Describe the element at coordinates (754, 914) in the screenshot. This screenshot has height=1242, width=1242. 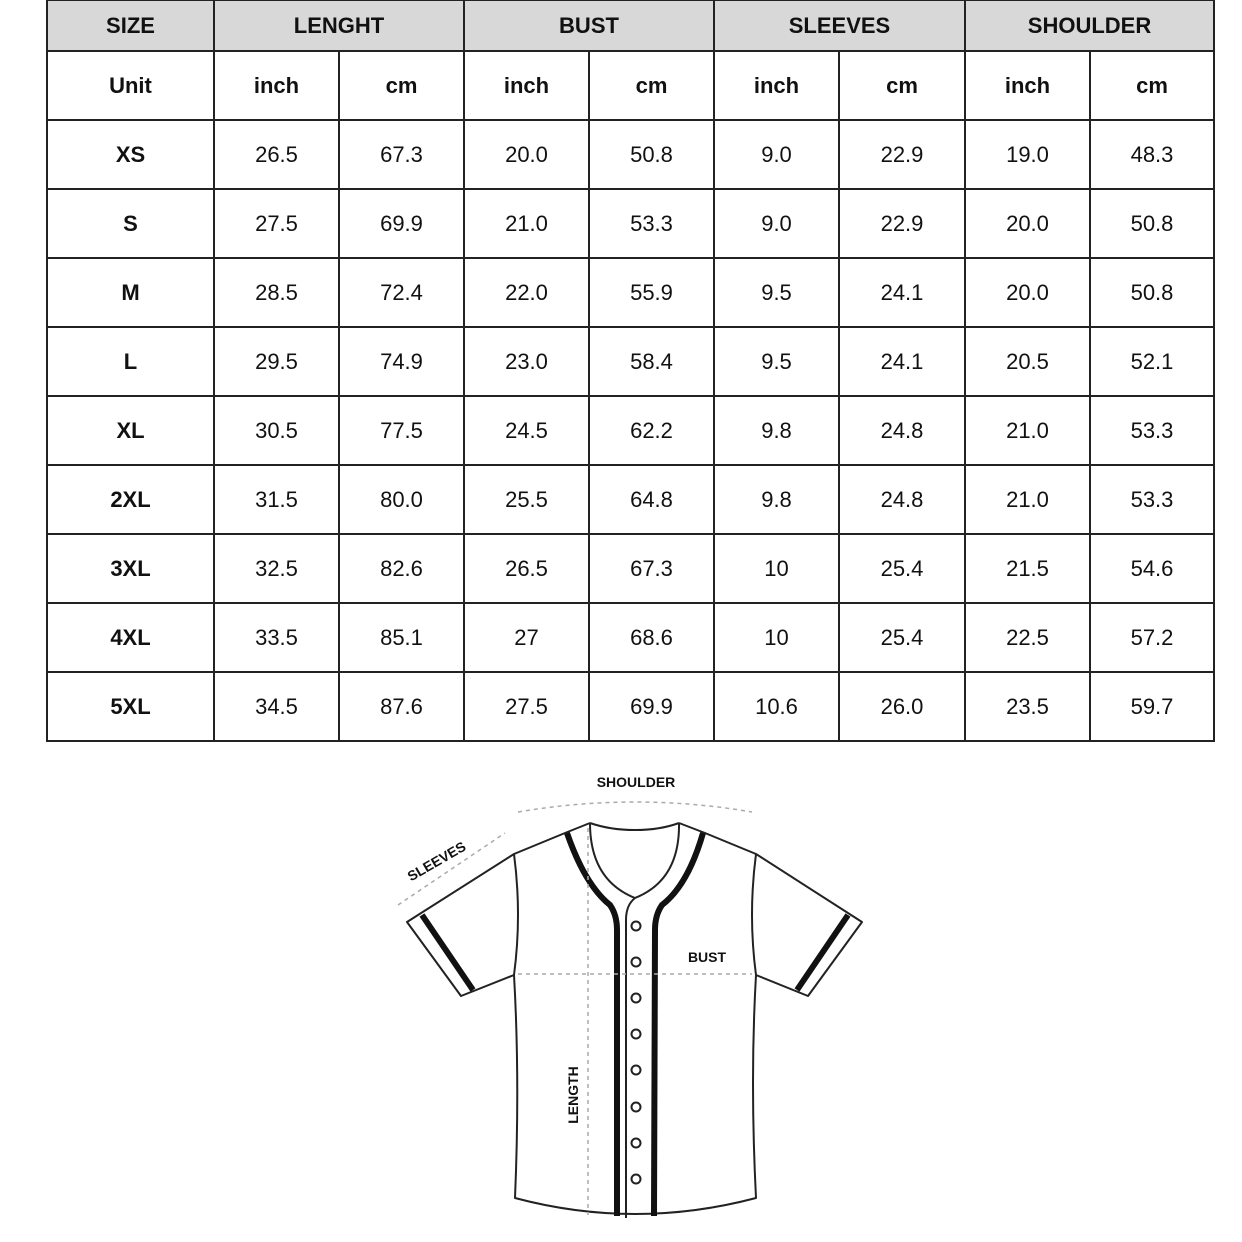
I see `shoulder-seam-right` at that location.